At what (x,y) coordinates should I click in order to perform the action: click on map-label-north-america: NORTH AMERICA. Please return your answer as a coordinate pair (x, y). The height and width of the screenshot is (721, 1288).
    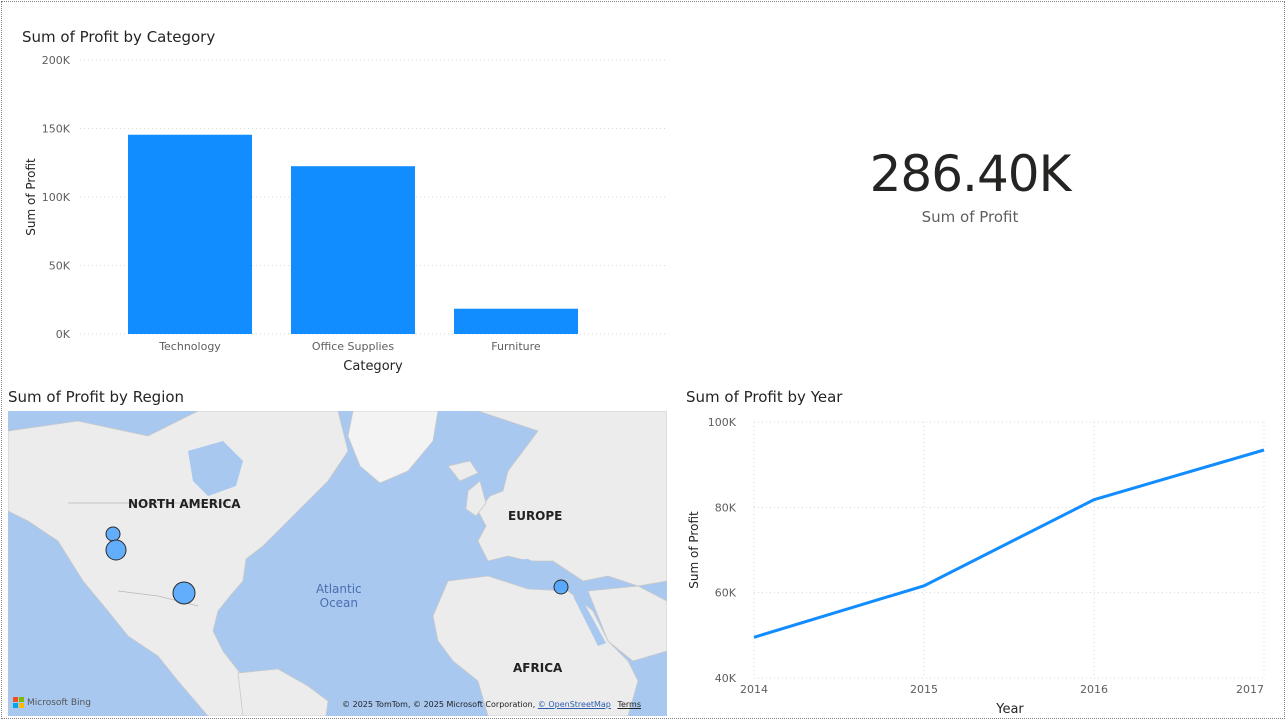
    Looking at the image, I should click on (184, 504).